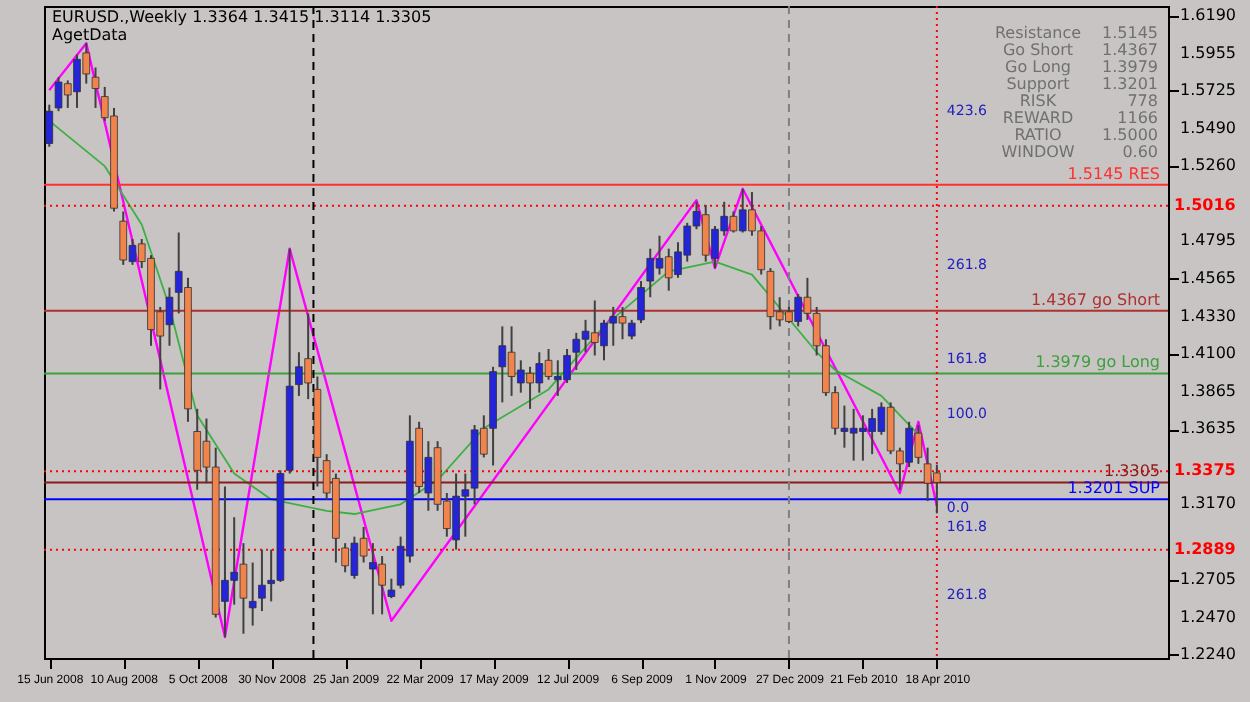  What do you see at coordinates (1208, 127) in the screenshot?
I see `y-tick-label: 1.5490` at bounding box center [1208, 127].